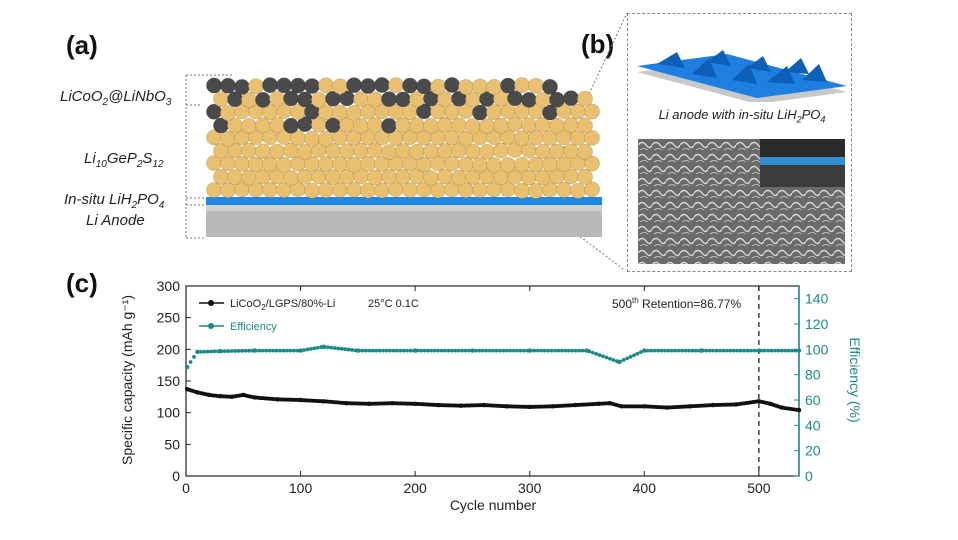 The image size is (958, 540). What do you see at coordinates (124, 160) in the screenshot?
I see `layer-label-electrolyte: Li10GeP2S12` at bounding box center [124, 160].